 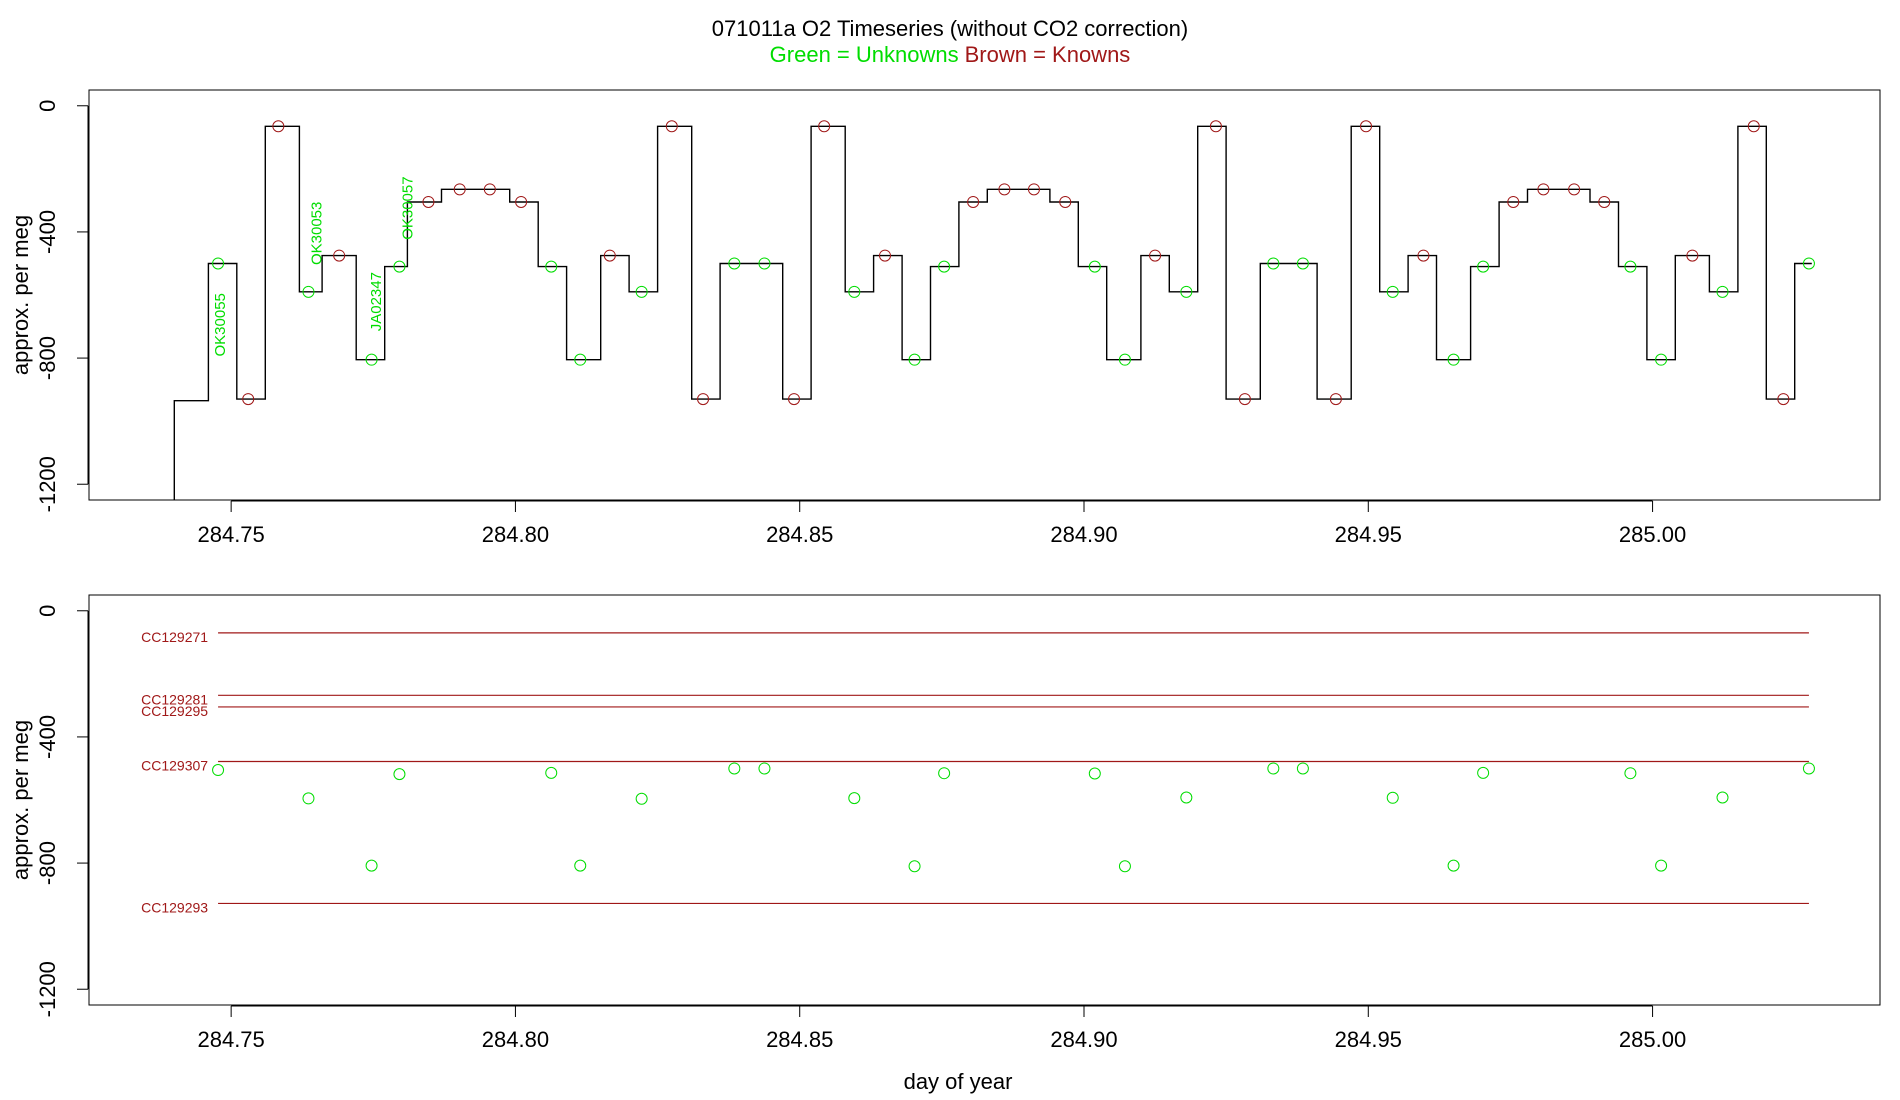 What do you see at coordinates (174, 907) in the screenshot?
I see `reference-label: CC129293` at bounding box center [174, 907].